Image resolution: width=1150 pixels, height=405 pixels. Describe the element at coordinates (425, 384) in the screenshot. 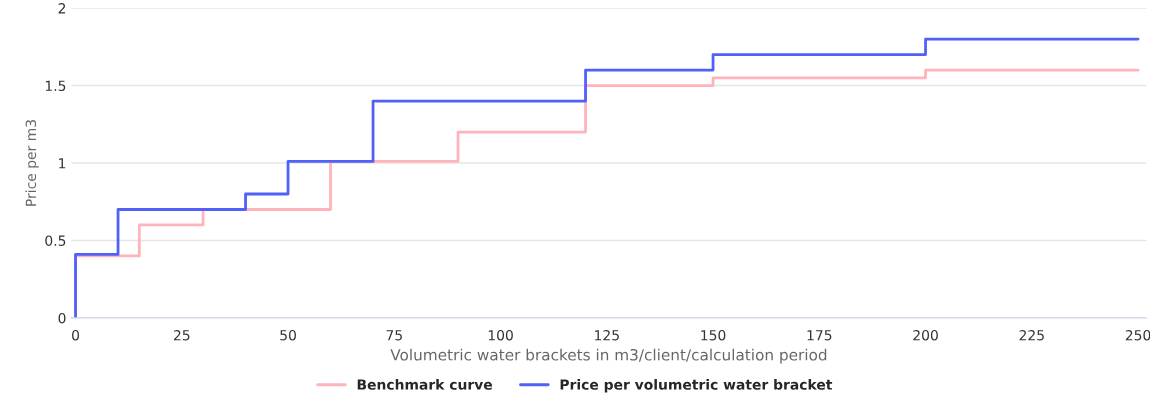

I see `legend-label: Benchmark curve` at that location.